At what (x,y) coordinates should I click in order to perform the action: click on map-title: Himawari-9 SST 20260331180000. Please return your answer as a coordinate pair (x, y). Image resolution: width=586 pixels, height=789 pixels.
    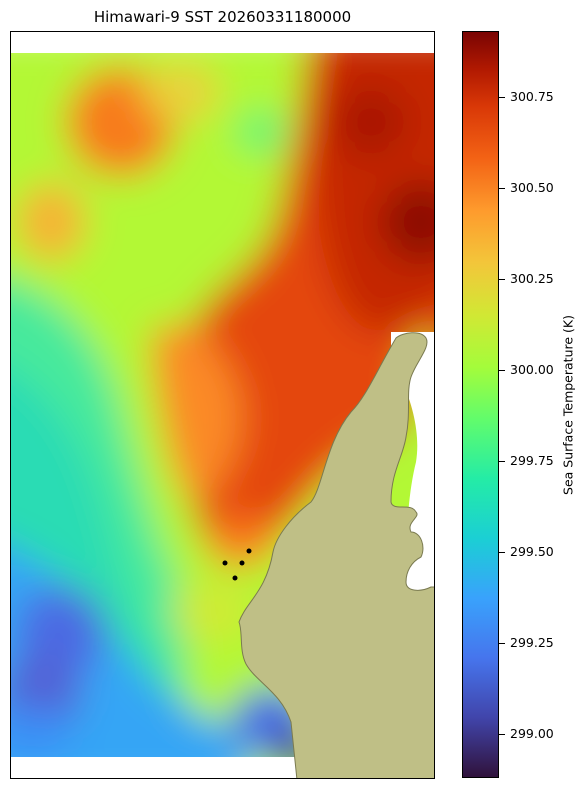
    Looking at the image, I should click on (222, 17).